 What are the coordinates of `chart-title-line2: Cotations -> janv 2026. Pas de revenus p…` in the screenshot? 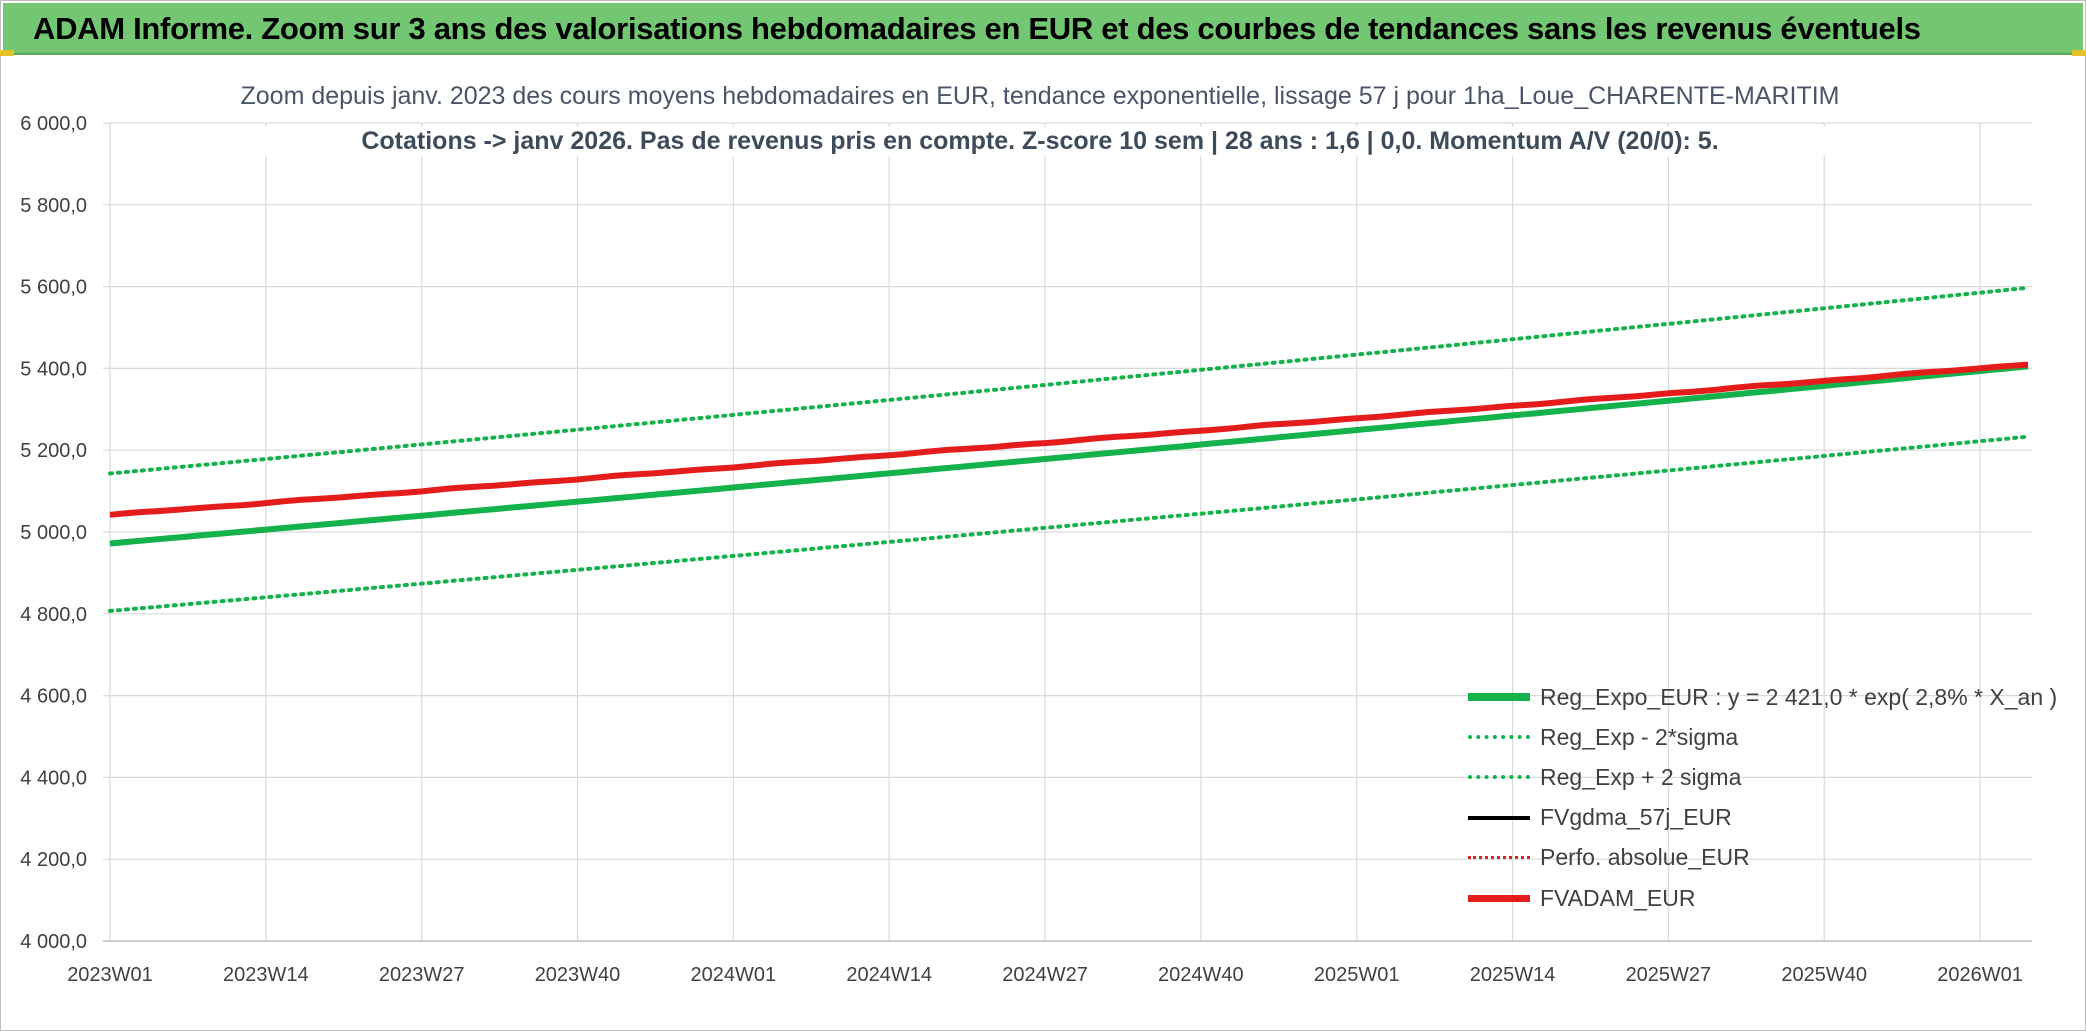 It's located at (1040, 141).